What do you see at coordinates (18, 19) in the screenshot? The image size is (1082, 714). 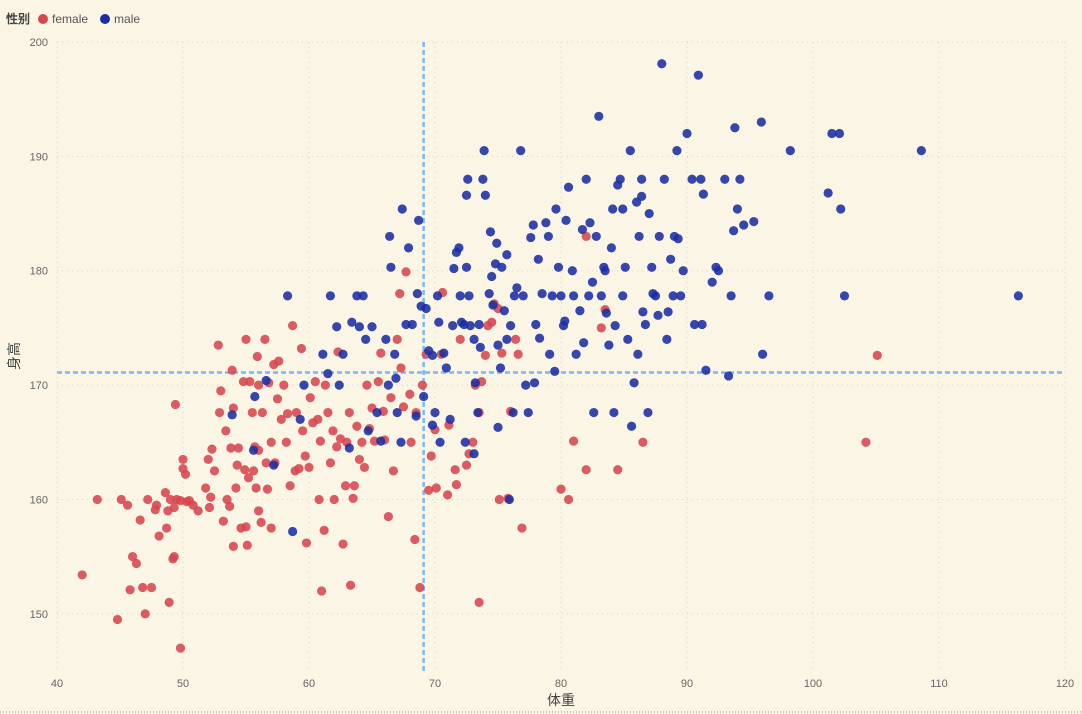 I see `legend-title: 性别` at bounding box center [18, 19].